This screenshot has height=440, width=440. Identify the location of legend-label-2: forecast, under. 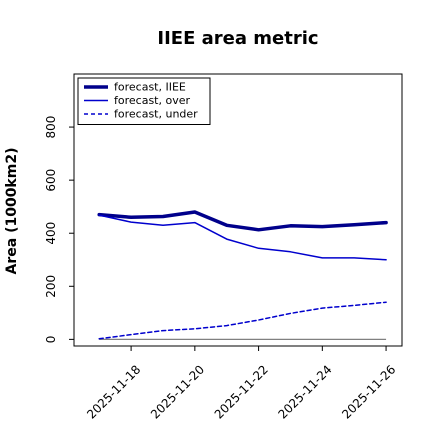
(156, 114).